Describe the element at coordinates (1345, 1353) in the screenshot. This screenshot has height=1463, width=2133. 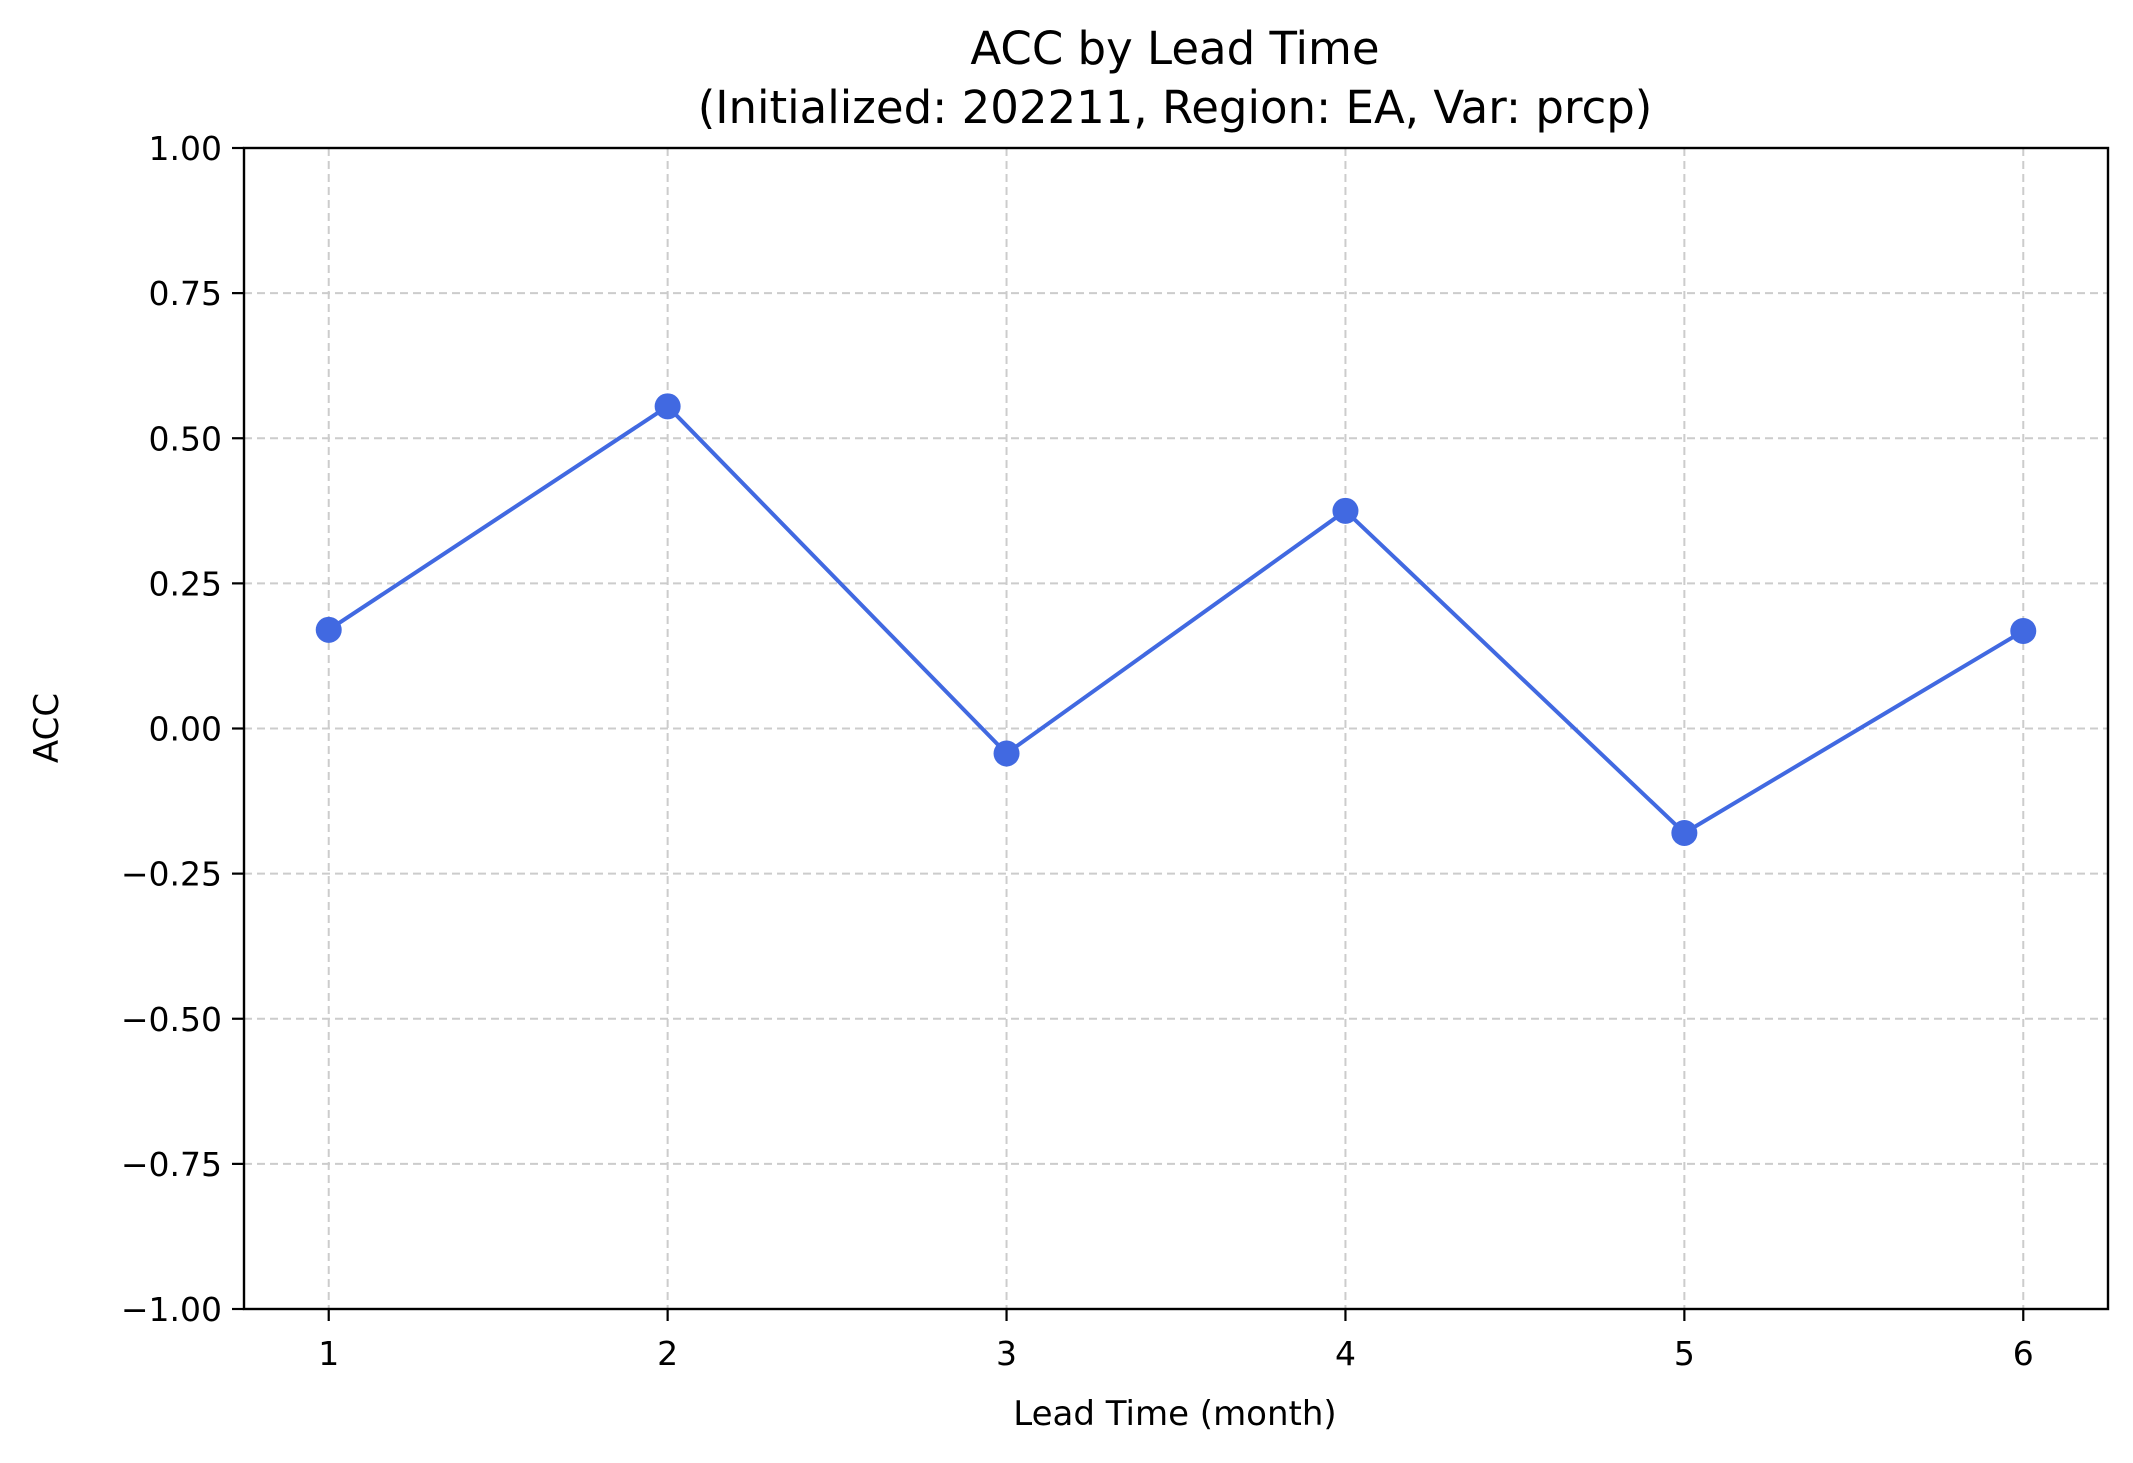
I see `x-tick-label: 4` at that location.